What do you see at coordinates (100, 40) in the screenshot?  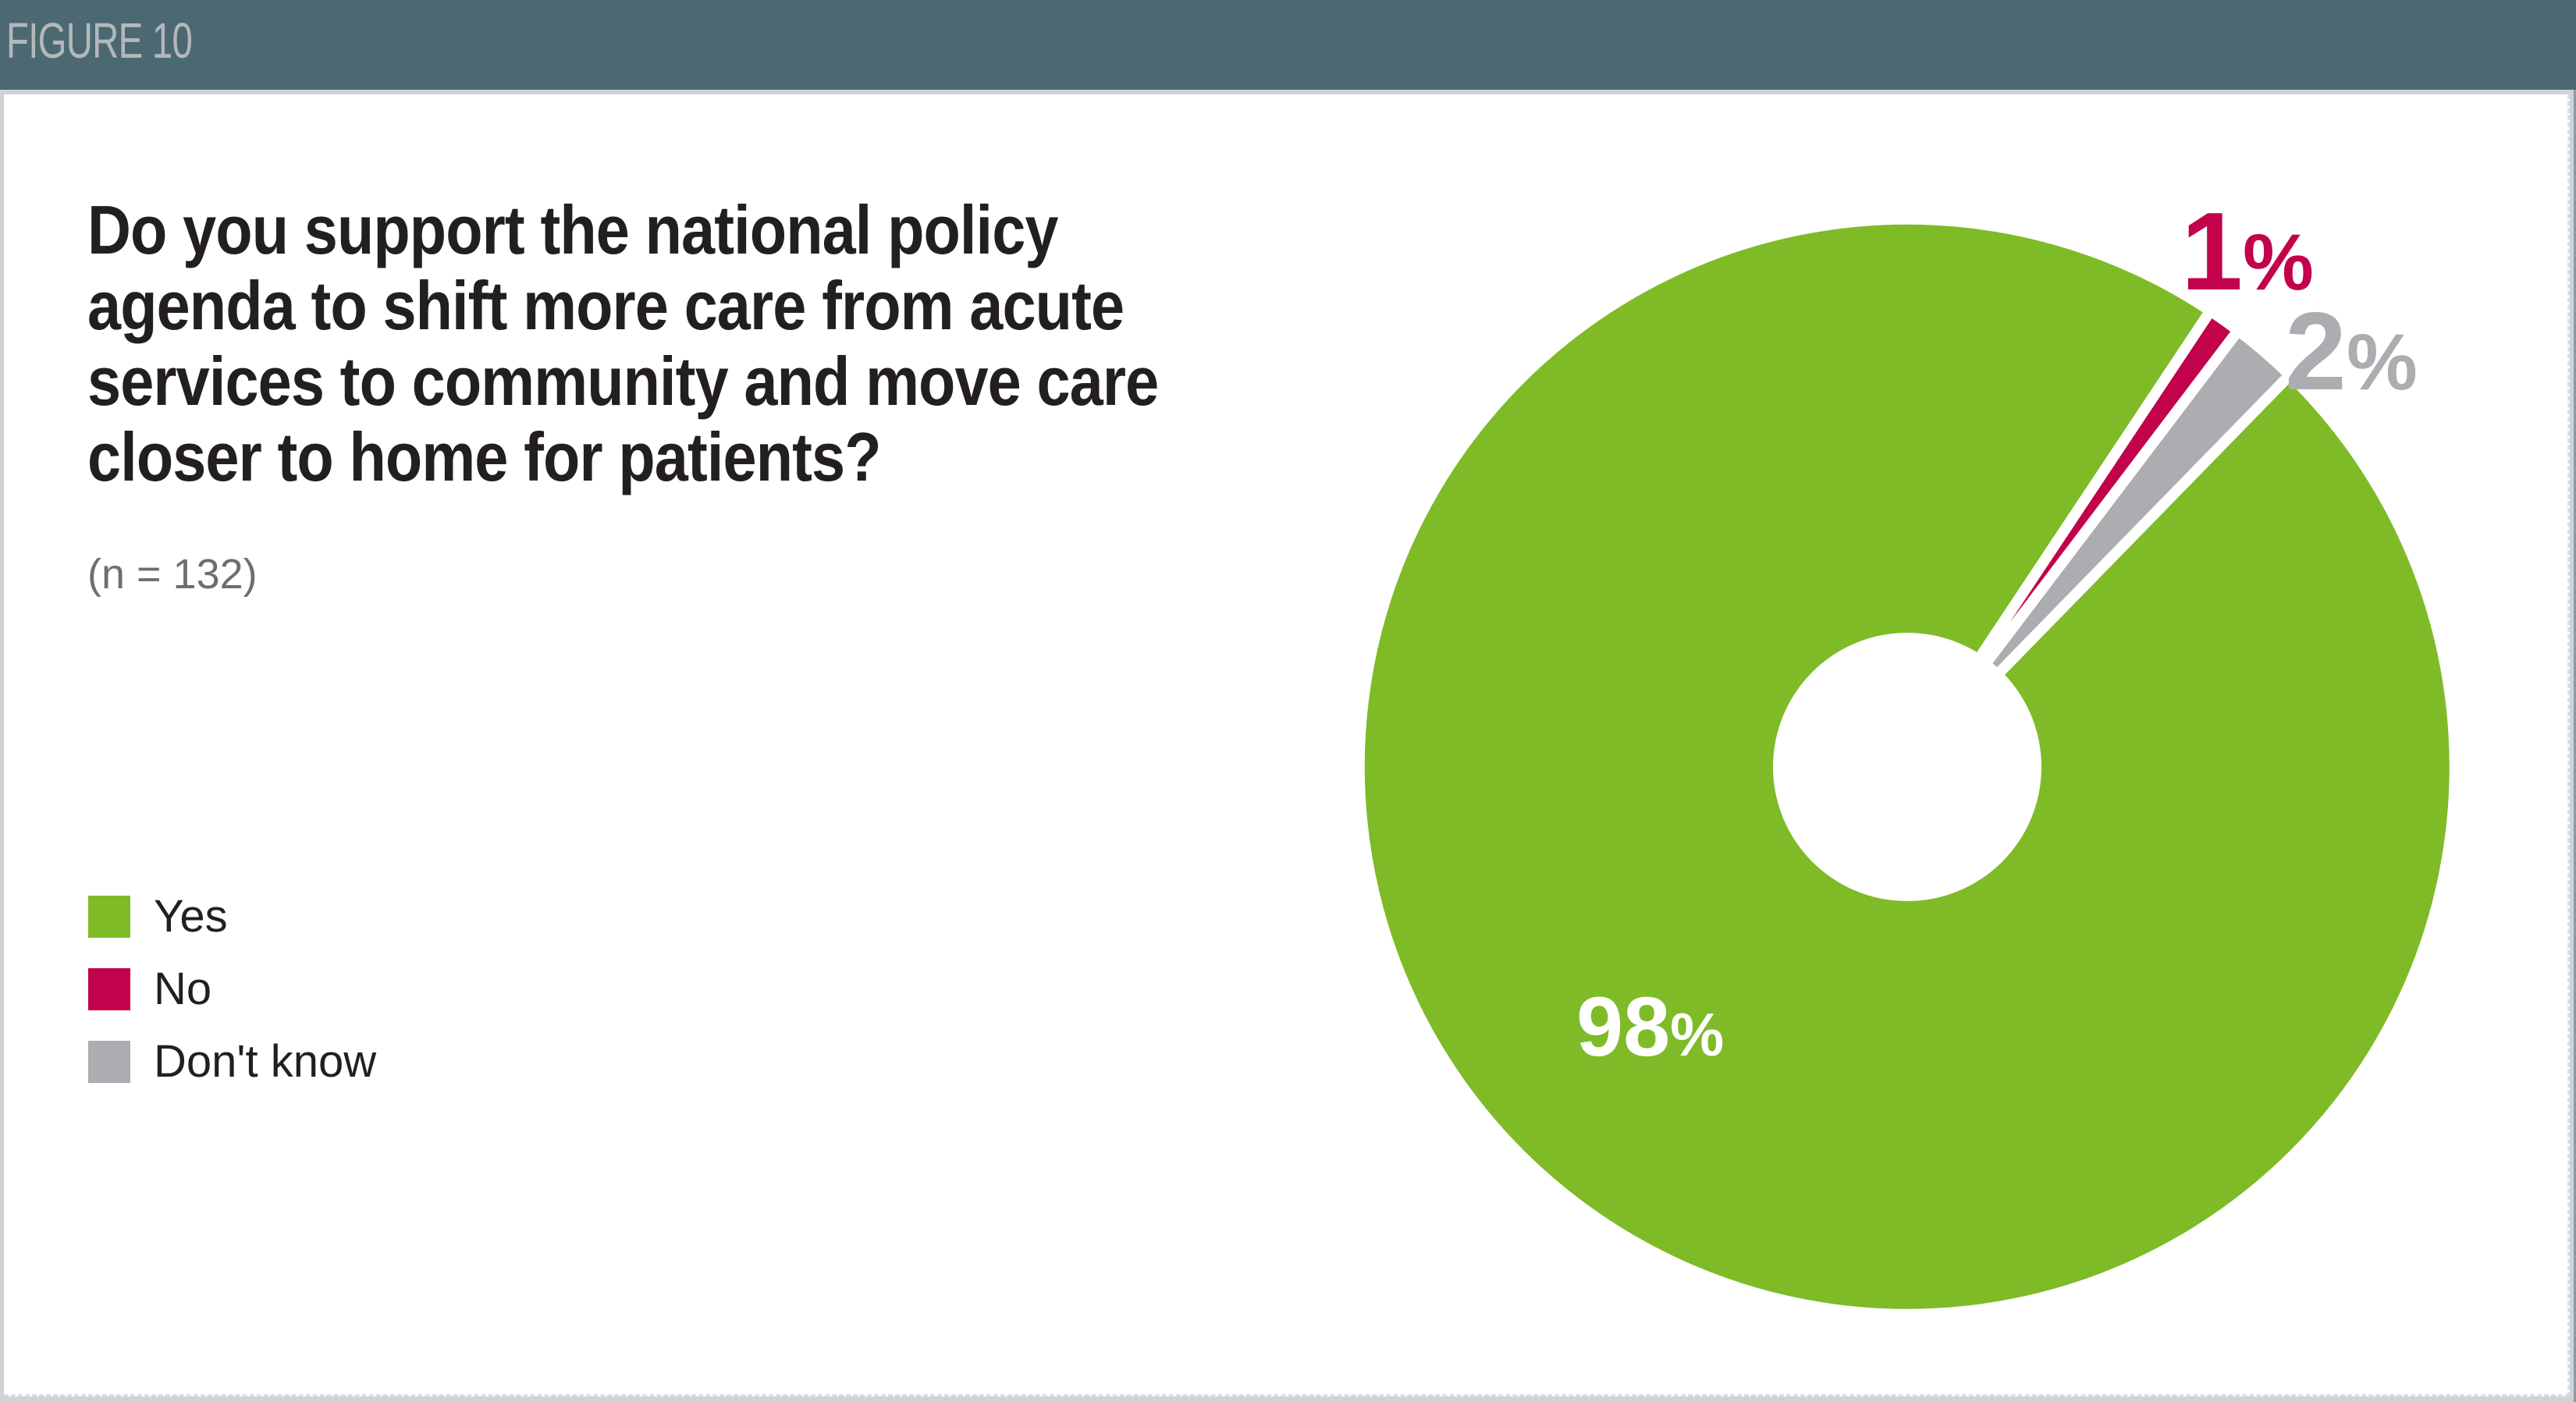 I see `figure-number-label: FIGURE 10` at bounding box center [100, 40].